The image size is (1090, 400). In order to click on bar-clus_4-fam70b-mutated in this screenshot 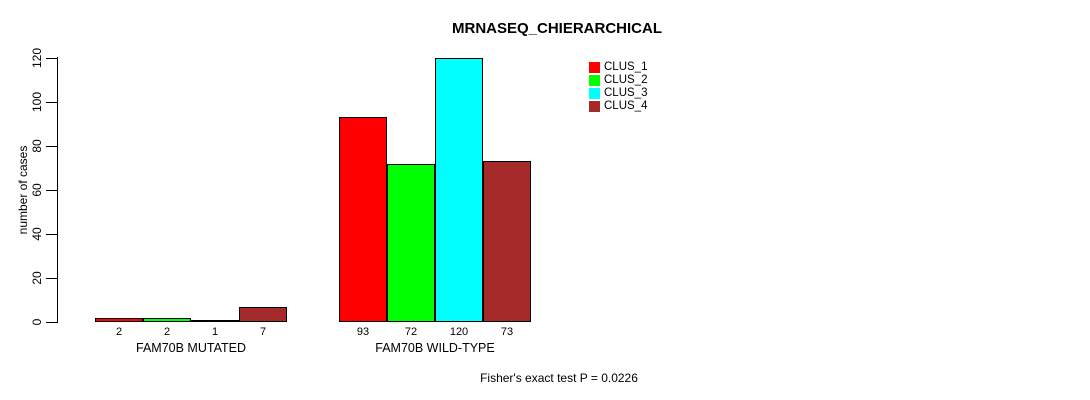, I will do `click(263, 314)`.